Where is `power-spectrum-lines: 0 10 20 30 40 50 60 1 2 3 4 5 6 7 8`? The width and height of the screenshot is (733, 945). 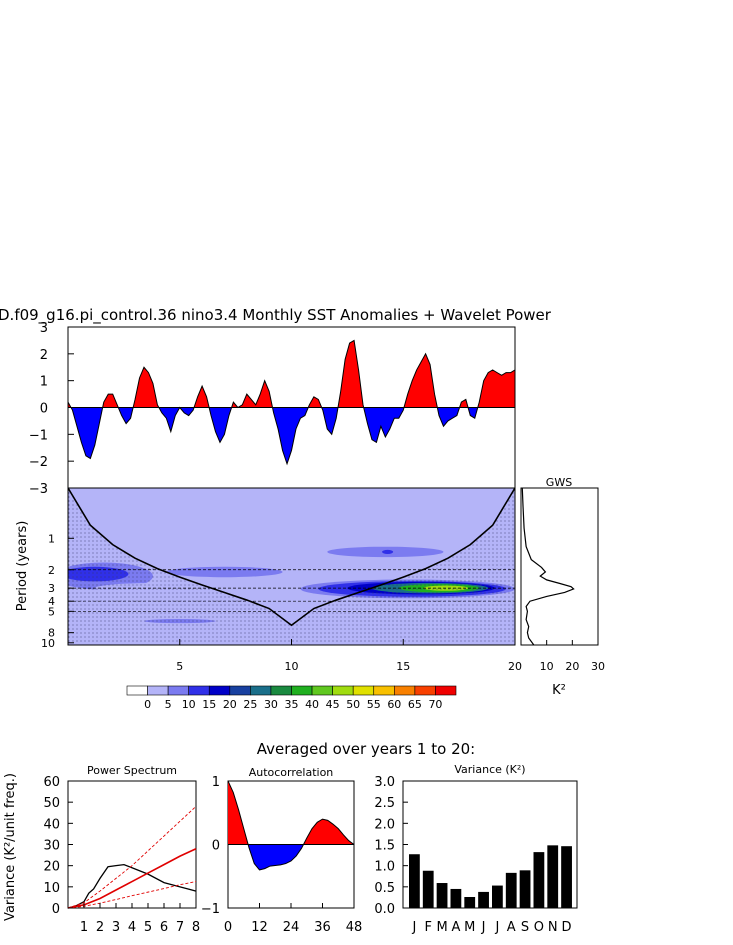 power-spectrum-lines: 0 10 20 30 40 50 60 1 2 3 4 5 6 7 8 is located at coordinates (121, 855).